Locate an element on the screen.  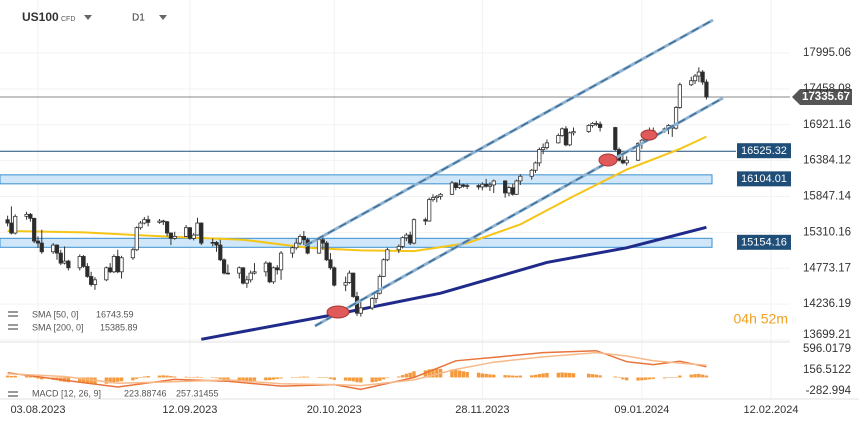
x-tick-label: 09.01.2024 is located at coordinates (641, 410).